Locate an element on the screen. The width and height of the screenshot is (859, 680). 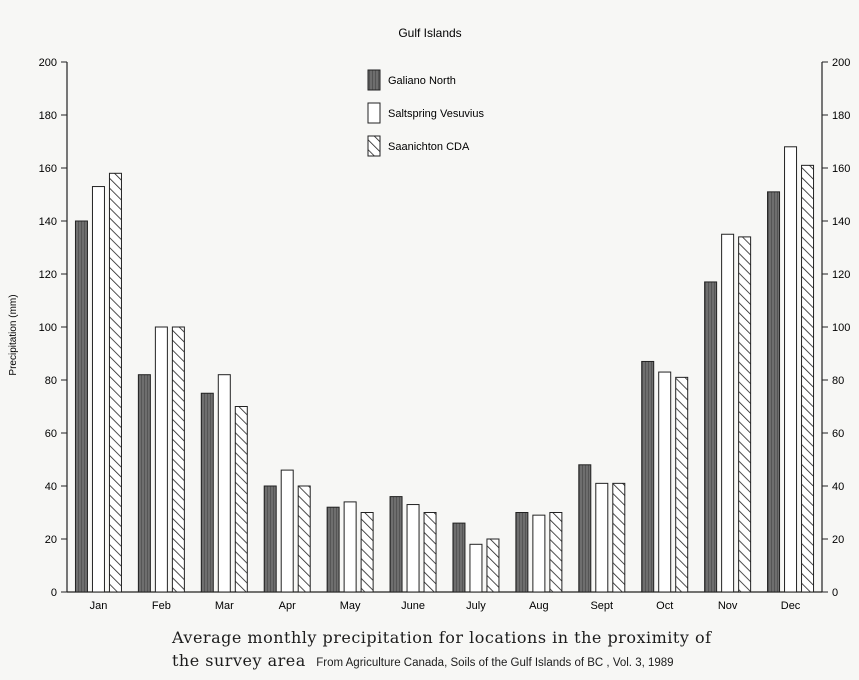
y-tick-label-left: 180 is located at coordinates (48, 116).